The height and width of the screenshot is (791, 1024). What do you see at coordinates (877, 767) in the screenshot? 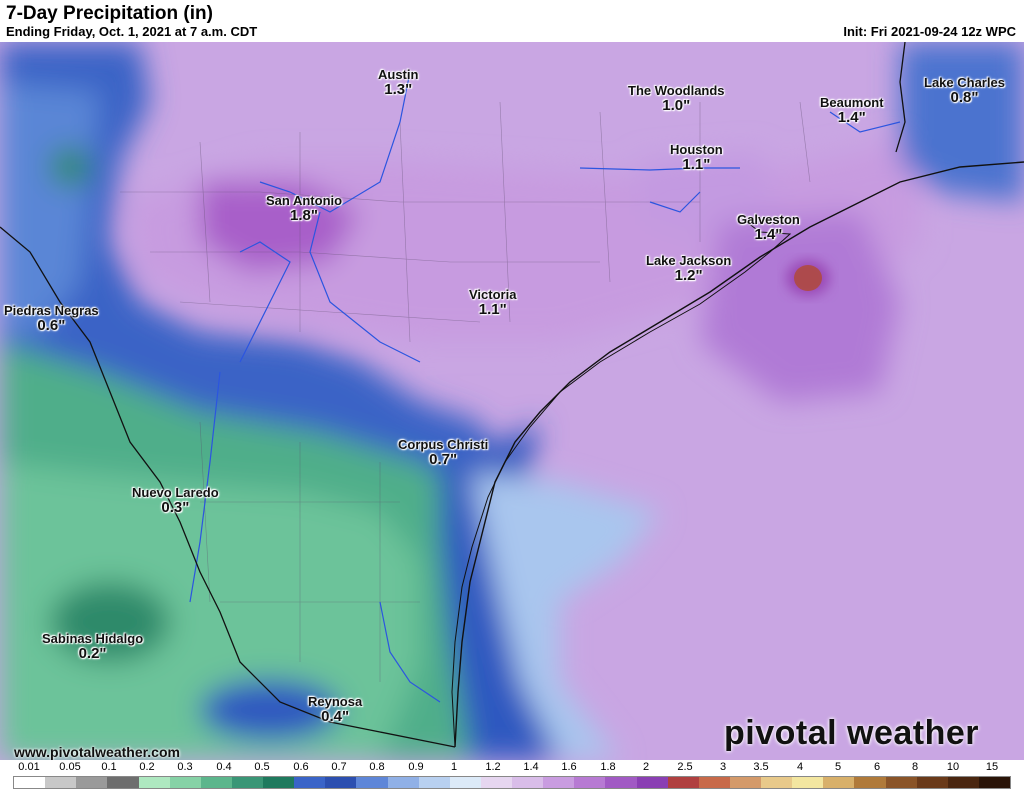
I see `legend-tick: 6` at bounding box center [877, 767].